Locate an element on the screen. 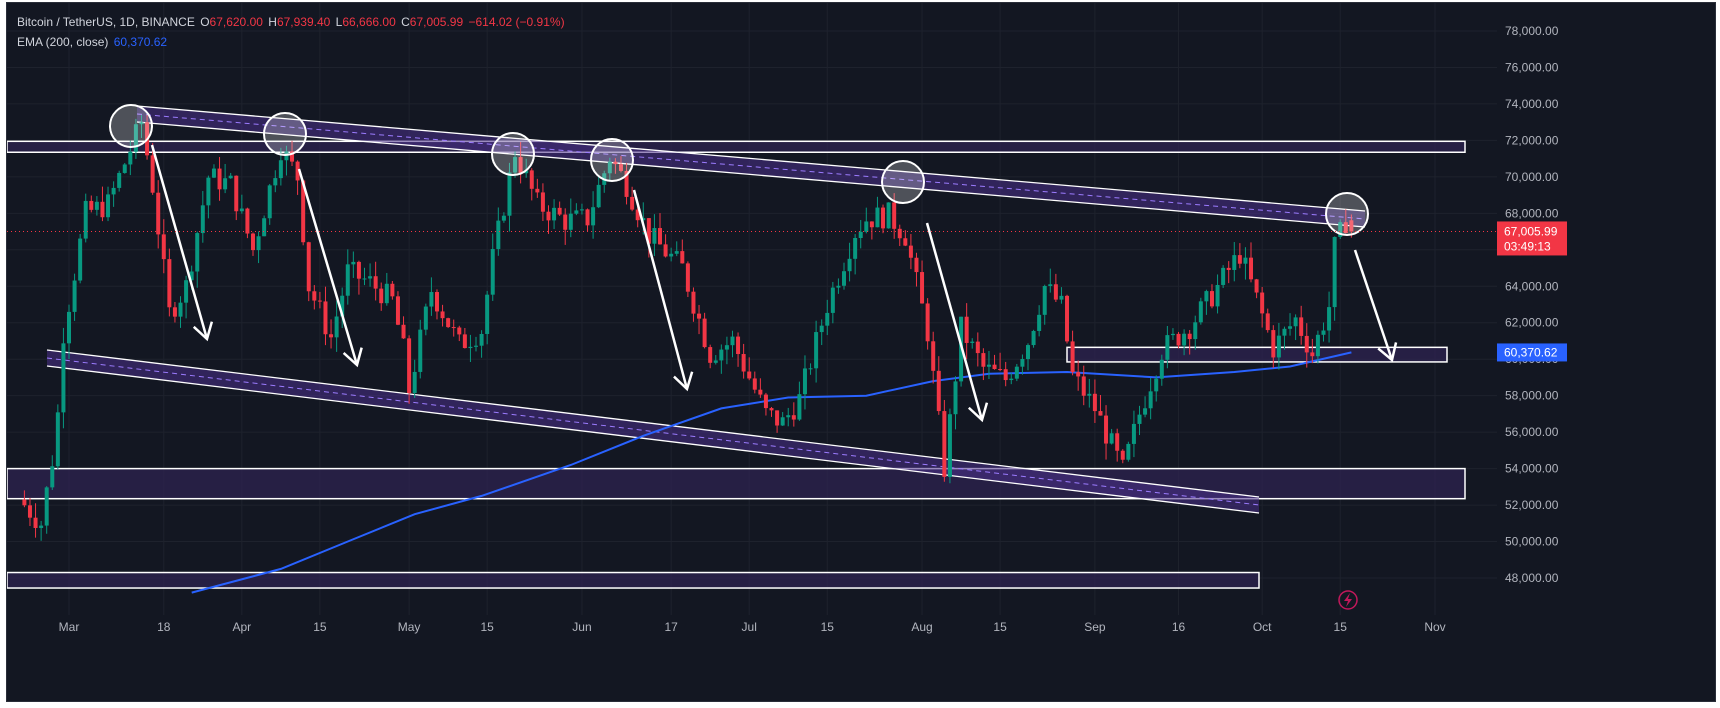  top-circles is located at coordinates (739, 170).